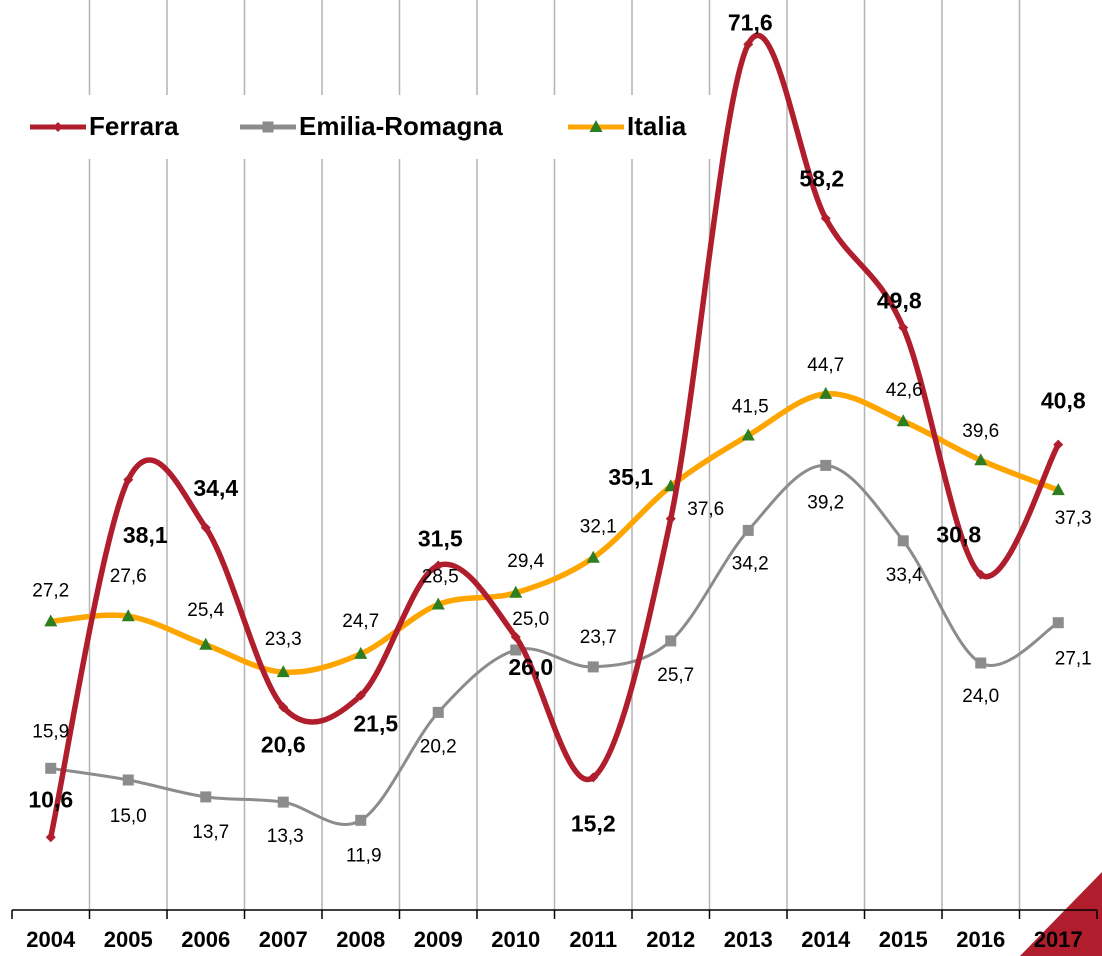 This screenshot has width=1102, height=956. What do you see at coordinates (1073, 659) in the screenshot?
I see `data-label: 27,1` at bounding box center [1073, 659].